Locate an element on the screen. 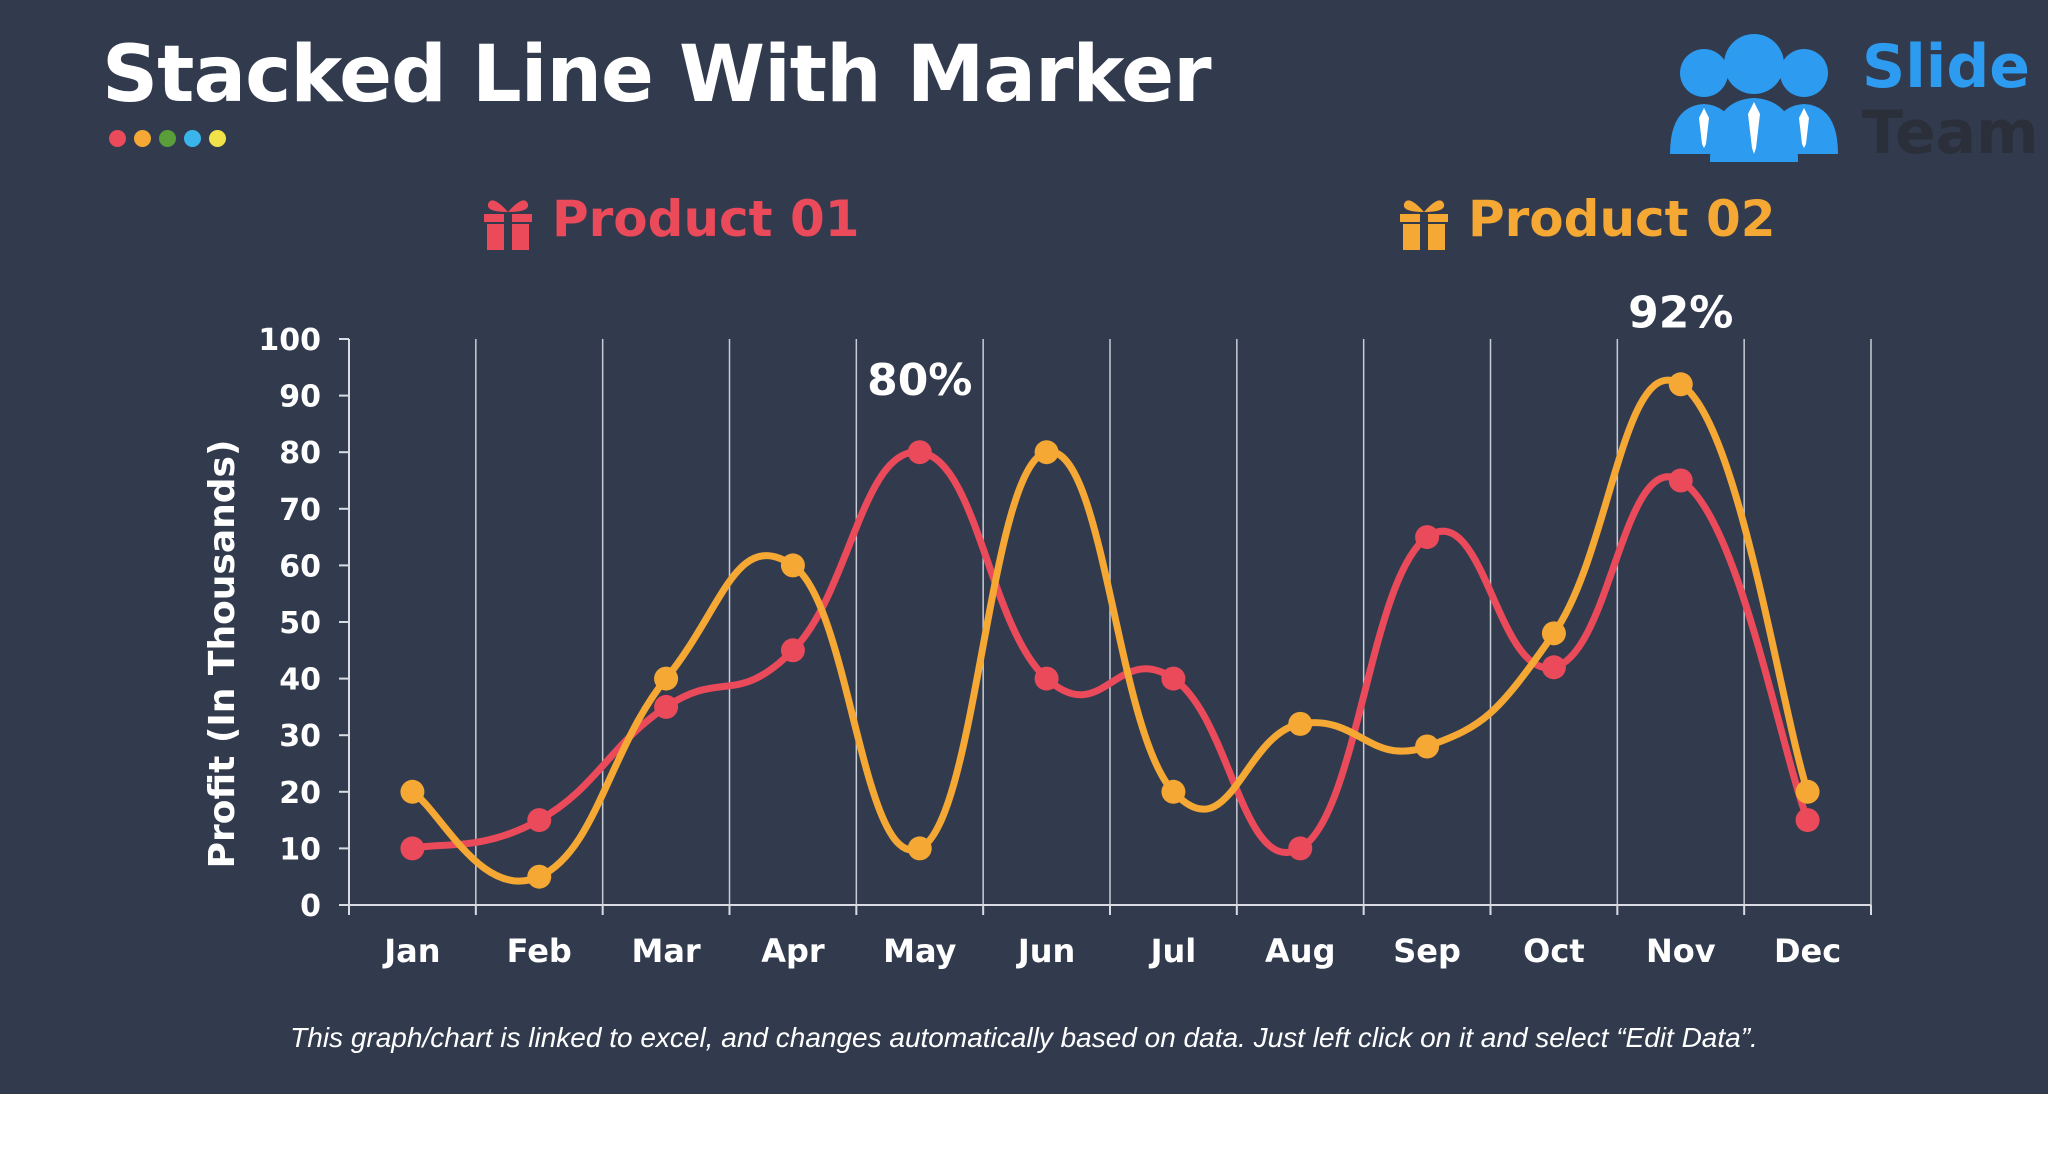 The height and width of the screenshot is (1152, 2048). x-tick-label: Mar is located at coordinates (665, 951).